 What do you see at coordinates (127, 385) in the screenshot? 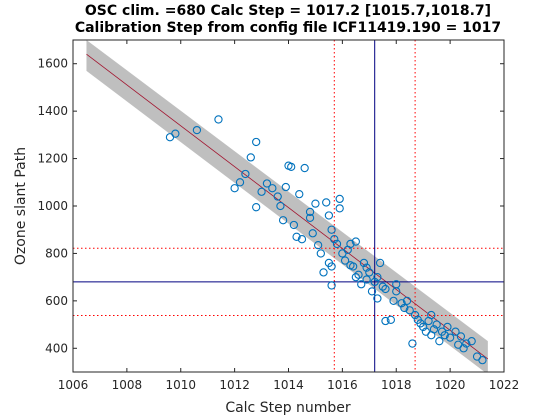
I see `x-tick-label-1: 1008` at bounding box center [127, 385].